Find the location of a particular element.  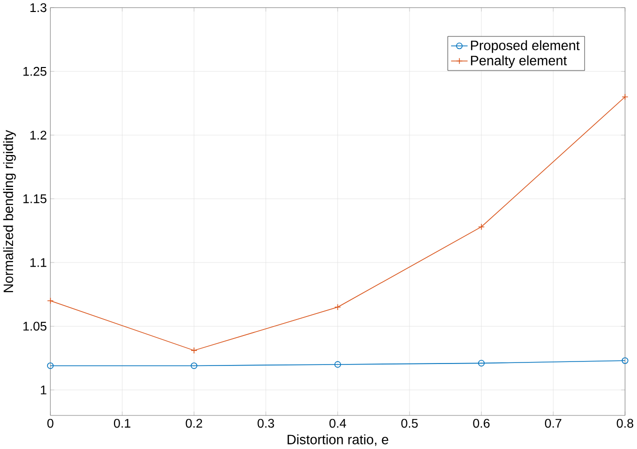

x-tick-label: 0.8 is located at coordinates (625, 423).